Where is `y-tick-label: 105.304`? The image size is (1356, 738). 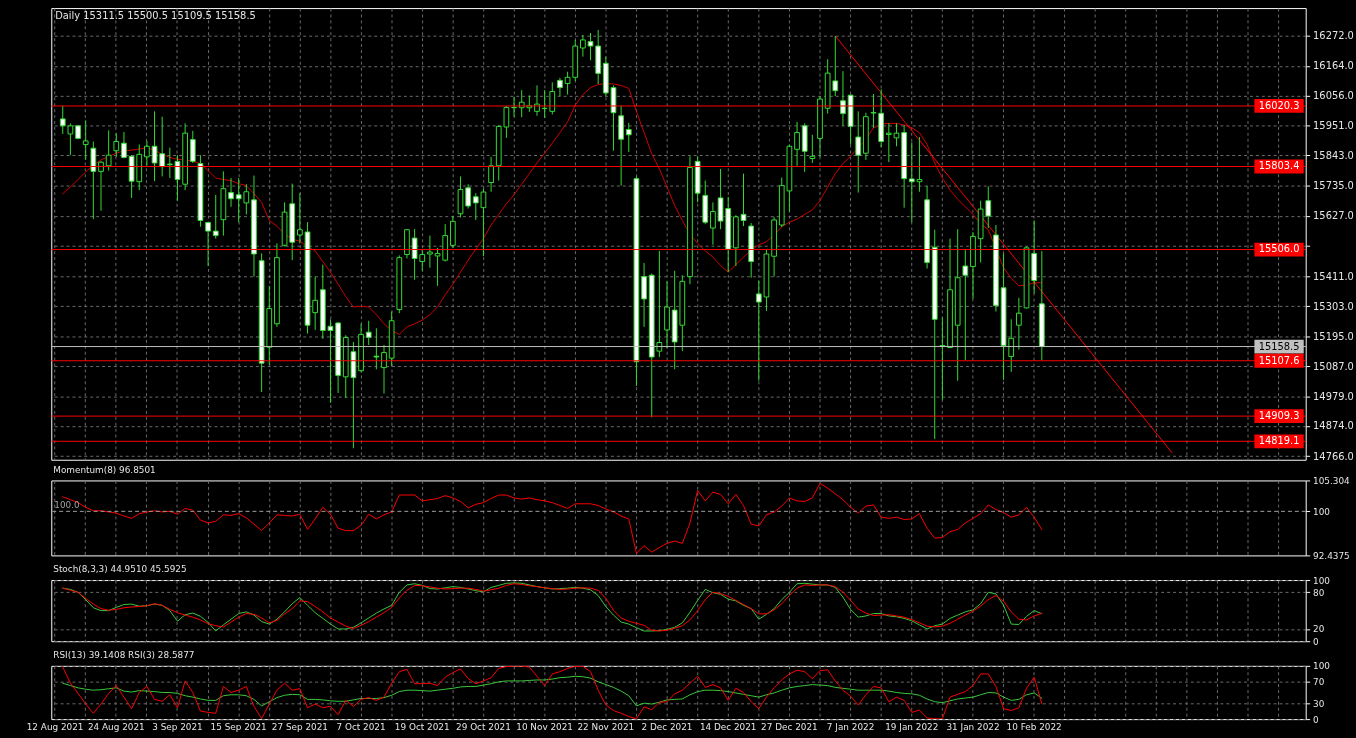
y-tick-label: 105.304 is located at coordinates (1332, 480).